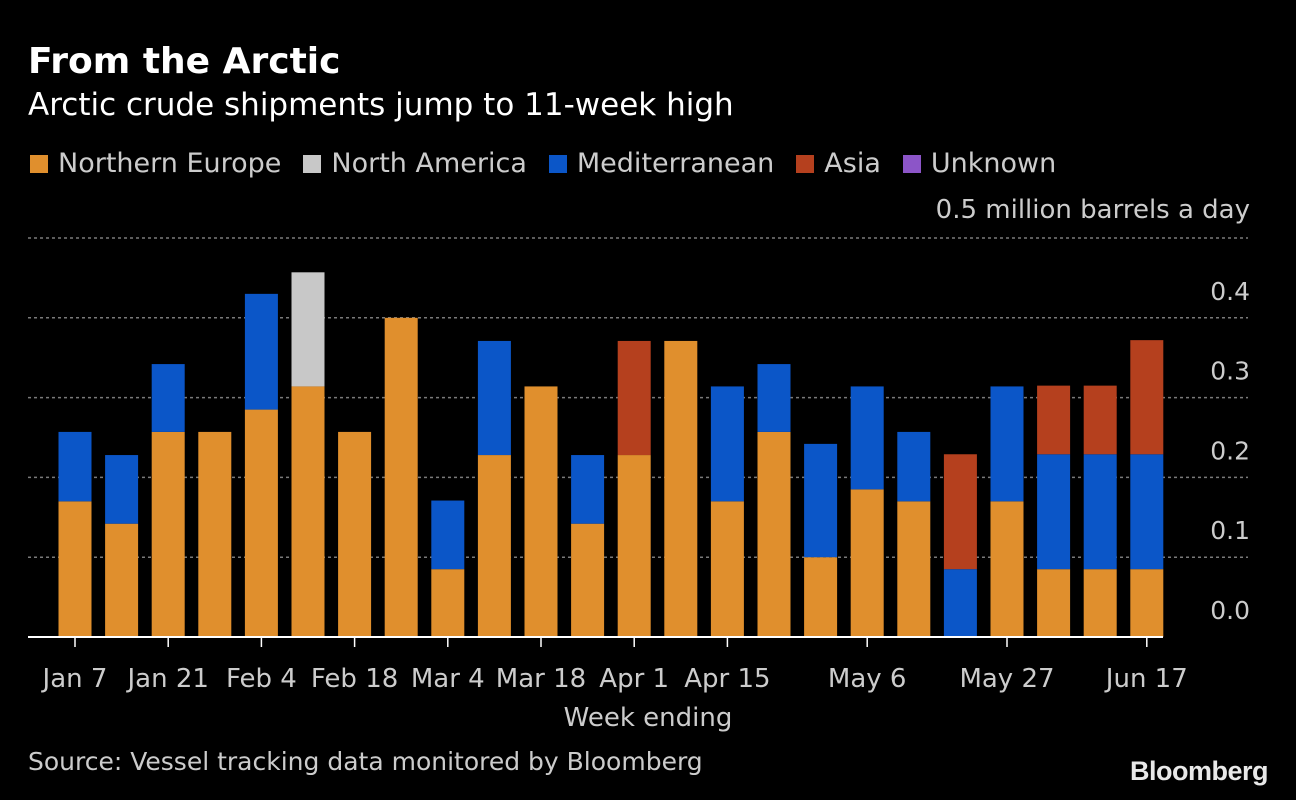 The image size is (1296, 800). I want to click on x-tick-label: Mar 4, so click(448, 679).